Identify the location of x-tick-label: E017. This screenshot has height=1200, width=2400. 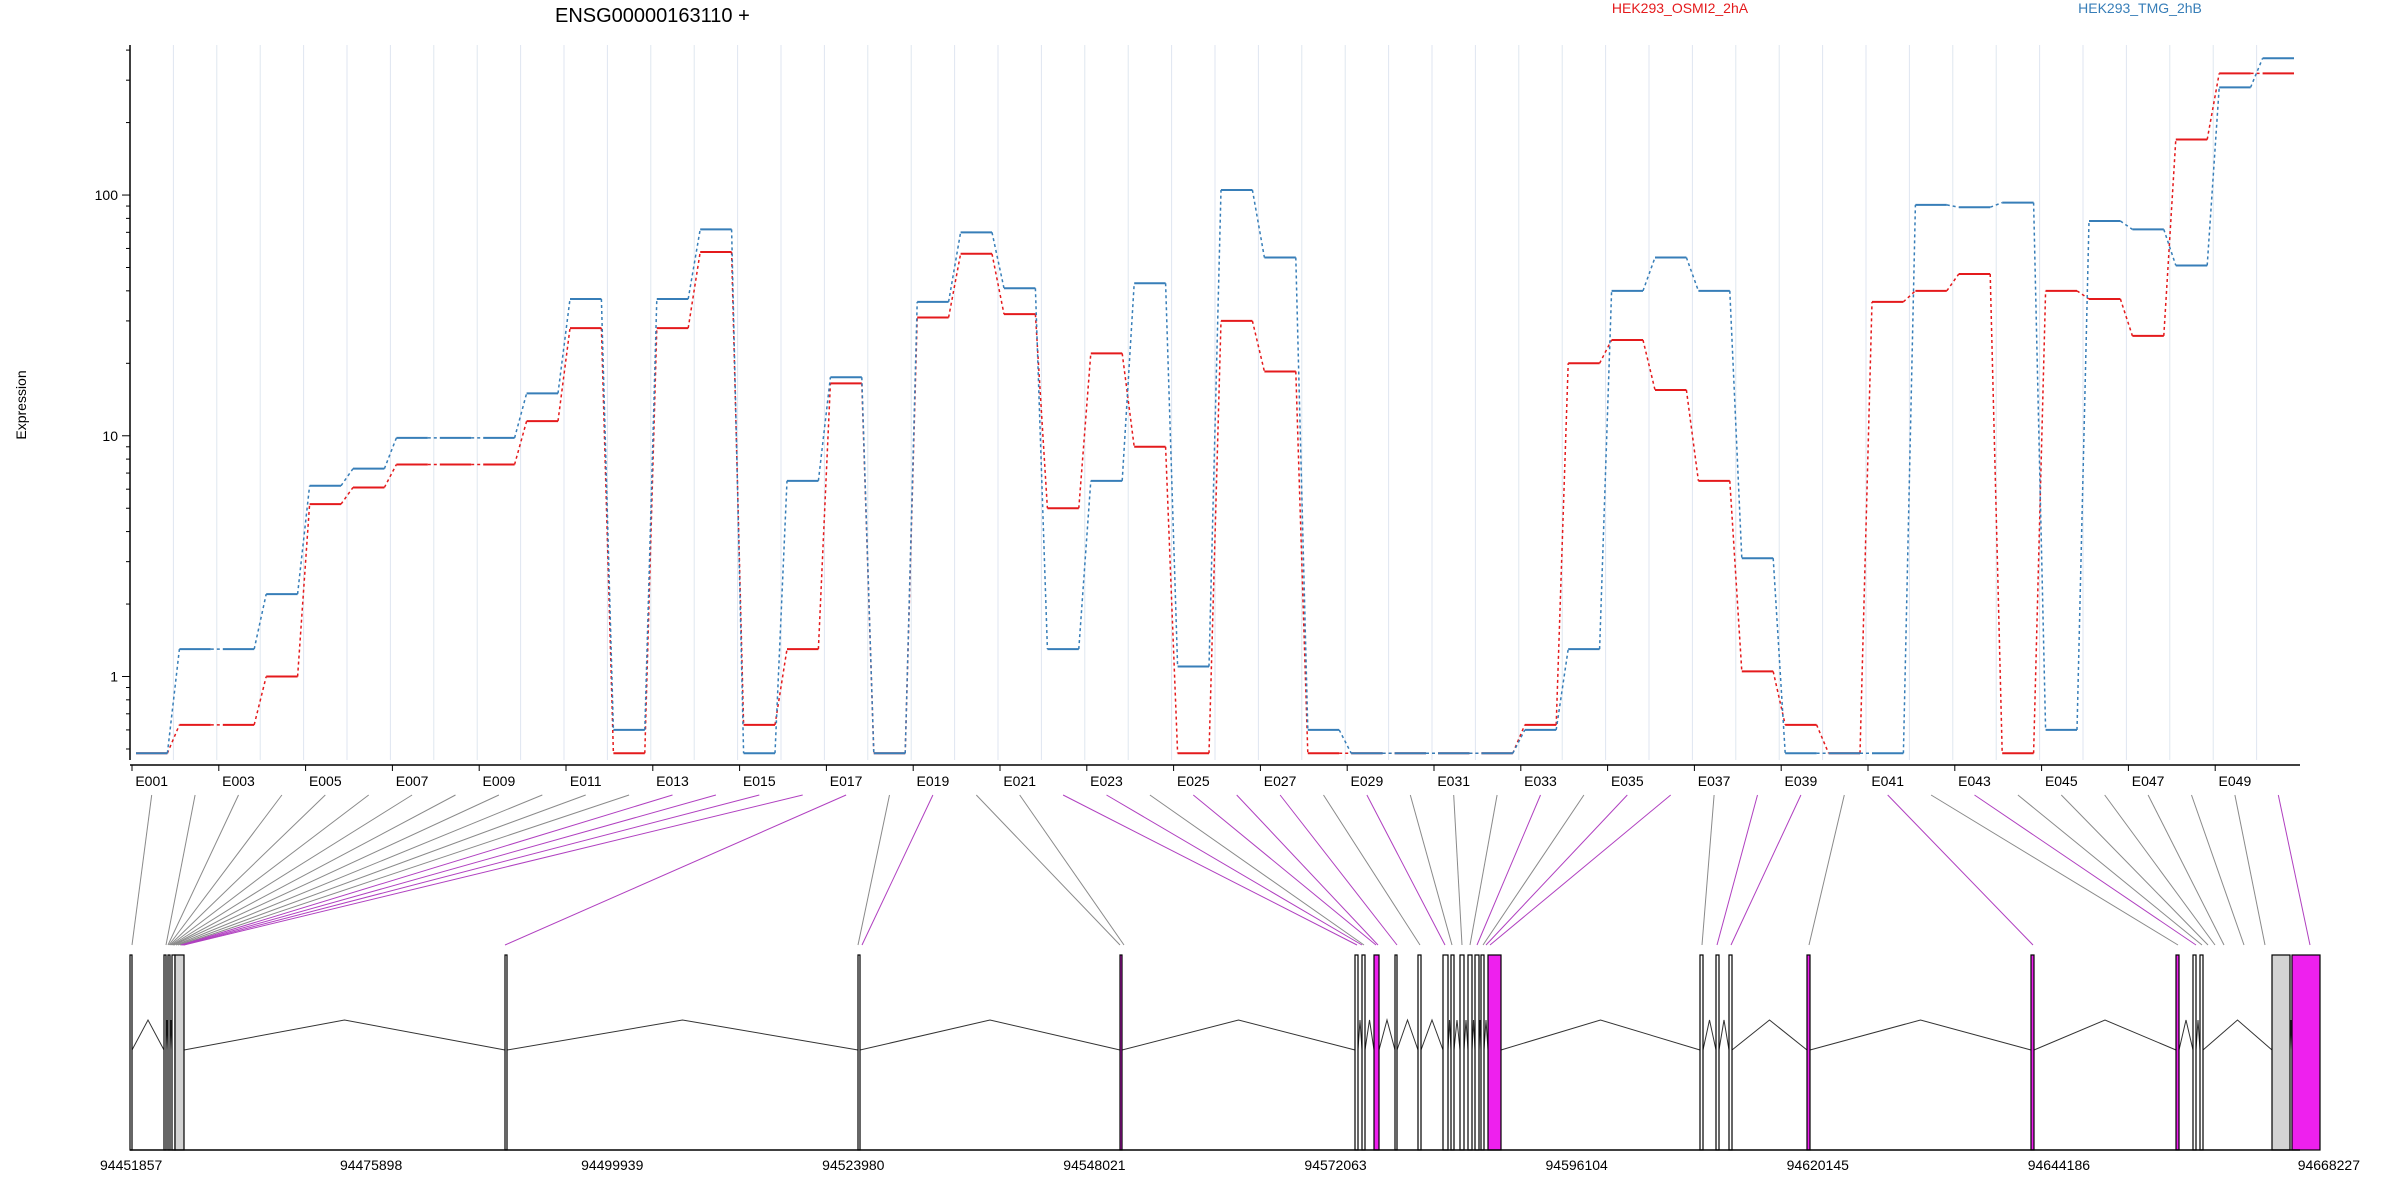
(846, 781).